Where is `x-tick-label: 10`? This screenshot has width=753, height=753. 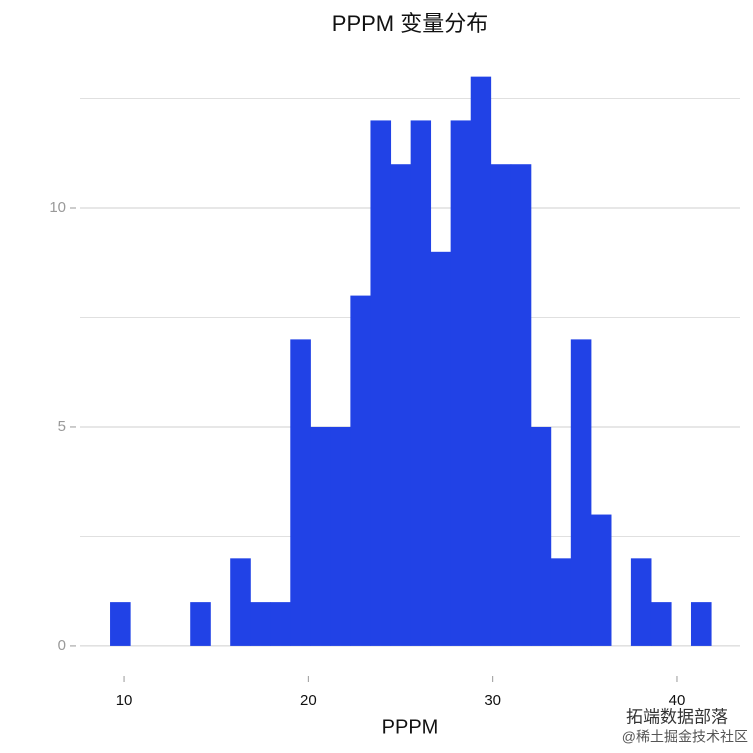 x-tick-label: 10 is located at coordinates (124, 700).